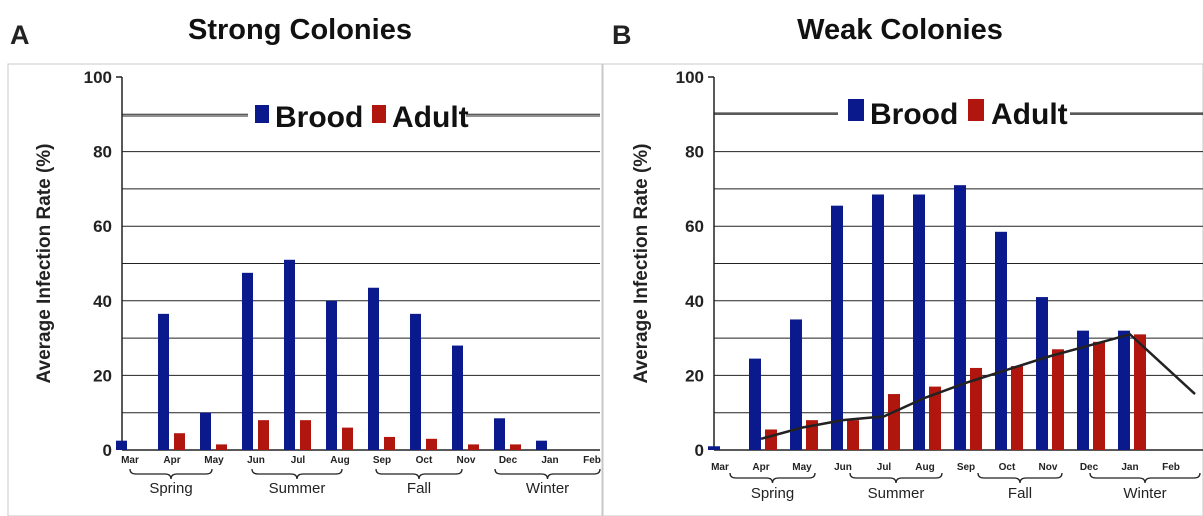 This screenshot has width=1203, height=516. What do you see at coordinates (878, 322) in the screenshot?
I see `bar-brood-jul` at bounding box center [878, 322].